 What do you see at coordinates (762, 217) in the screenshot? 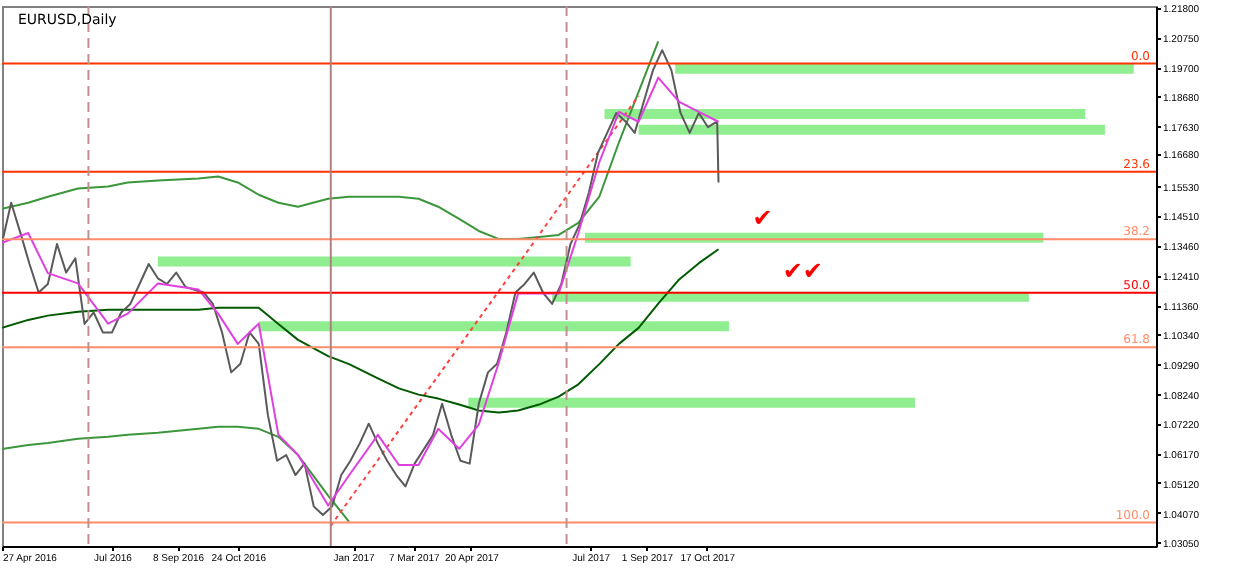
I see `annotation: ✔` at bounding box center [762, 217].